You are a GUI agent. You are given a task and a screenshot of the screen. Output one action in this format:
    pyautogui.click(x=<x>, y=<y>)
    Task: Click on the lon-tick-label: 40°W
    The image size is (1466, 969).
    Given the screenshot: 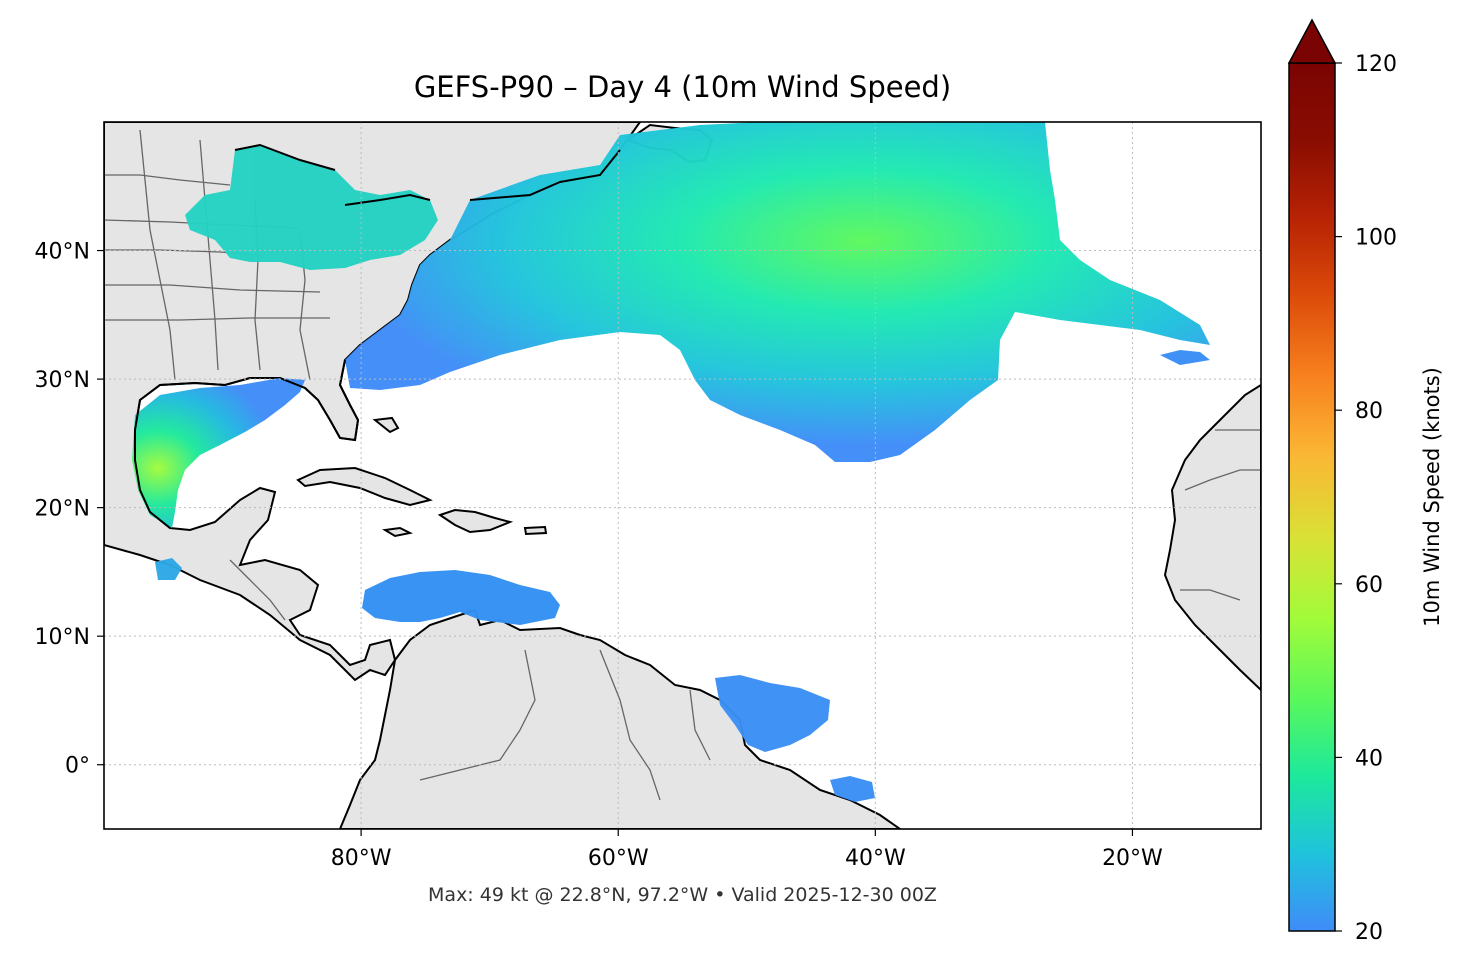 What is the action you would take?
    pyautogui.click(x=875, y=858)
    